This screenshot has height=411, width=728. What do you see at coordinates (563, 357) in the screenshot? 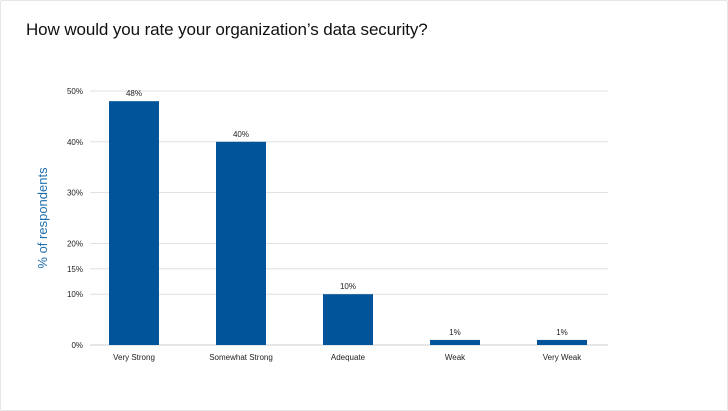
I see `category-label: Very Weak` at bounding box center [563, 357].